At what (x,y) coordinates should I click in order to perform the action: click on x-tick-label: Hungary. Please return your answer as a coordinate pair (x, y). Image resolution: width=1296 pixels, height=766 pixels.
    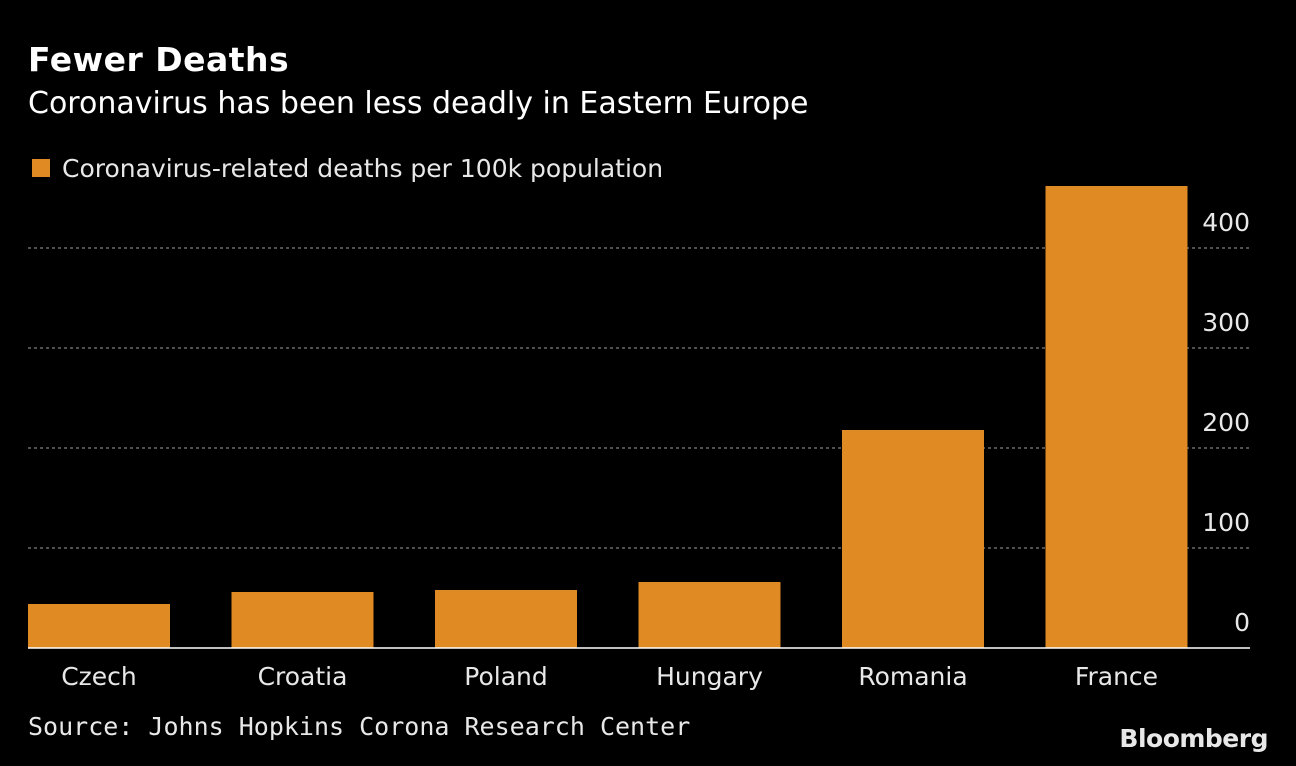
    Looking at the image, I should click on (709, 676).